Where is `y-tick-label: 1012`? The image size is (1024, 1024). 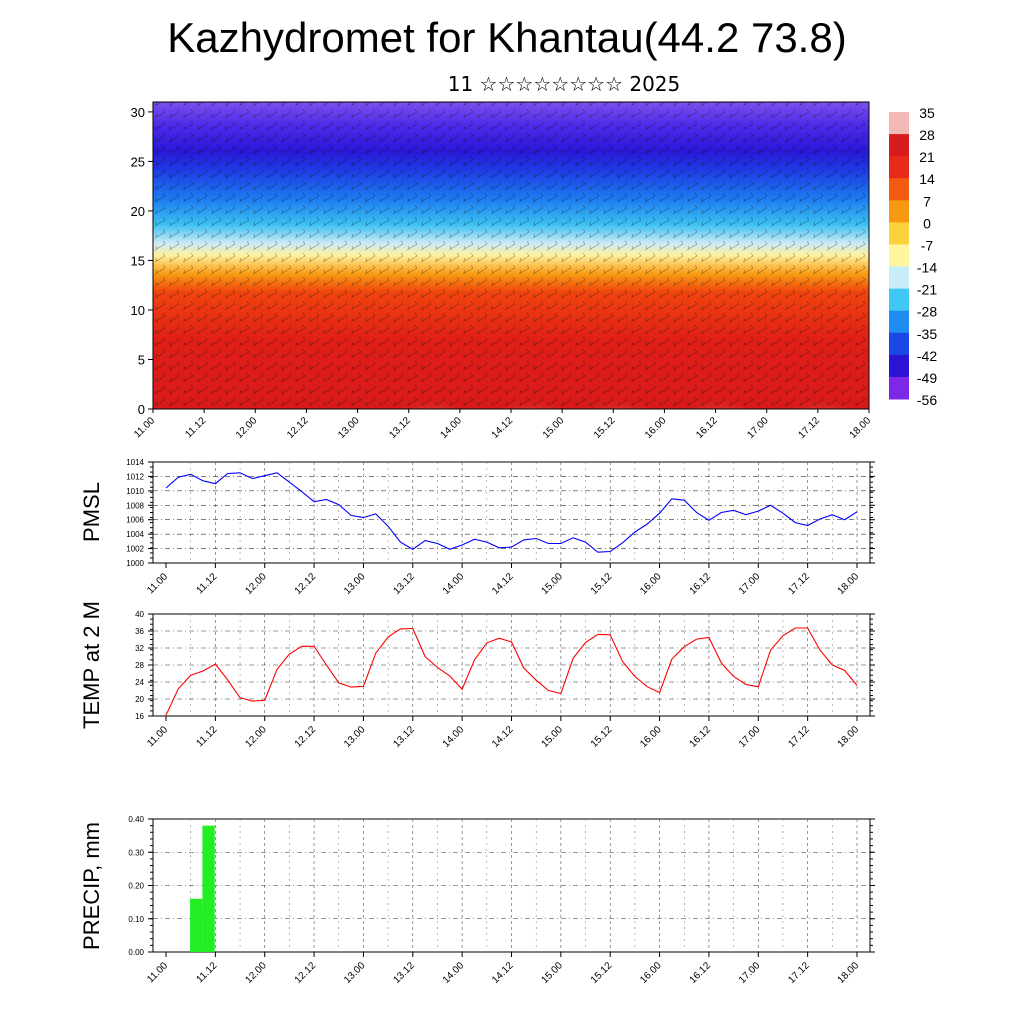
y-tick-label: 1012 is located at coordinates (135, 476).